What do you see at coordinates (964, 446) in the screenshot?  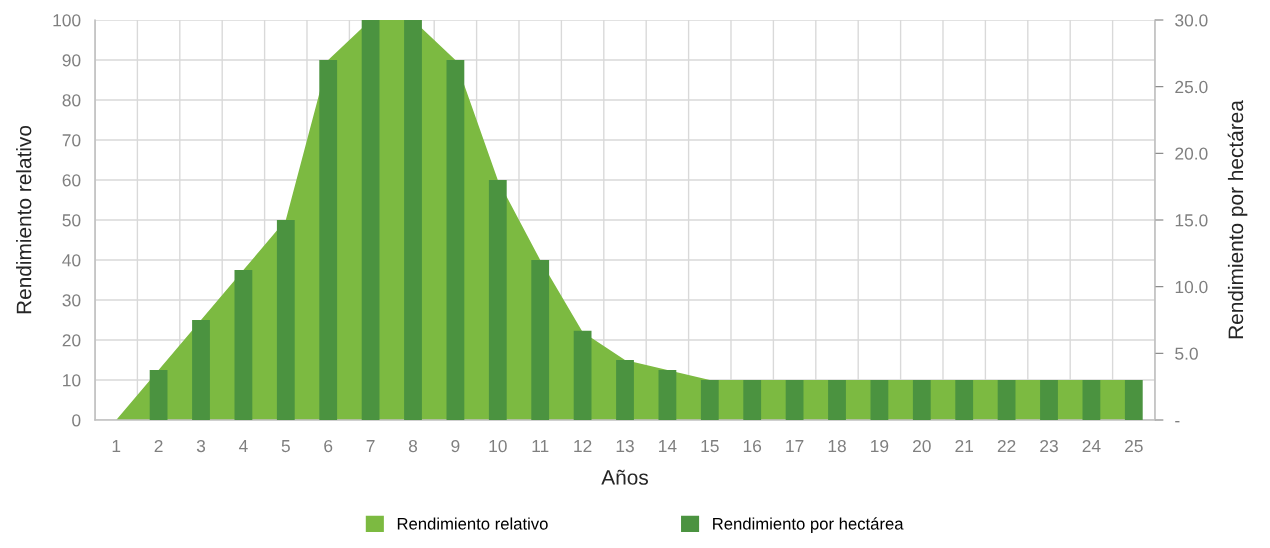 I see `x-tick-label: 21` at bounding box center [964, 446].